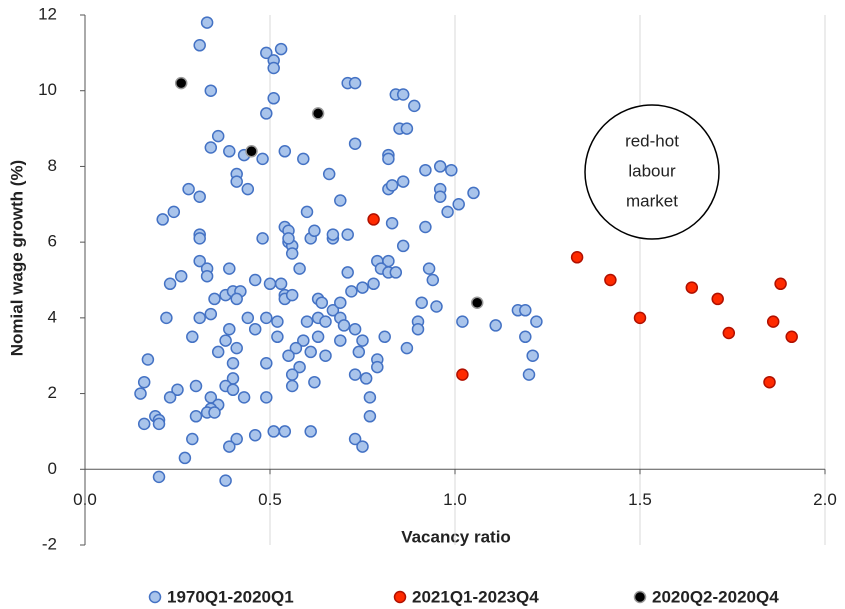 This screenshot has height=609, width=845. What do you see at coordinates (652, 140) in the screenshot?
I see `annotation-text: red-hot` at bounding box center [652, 140].